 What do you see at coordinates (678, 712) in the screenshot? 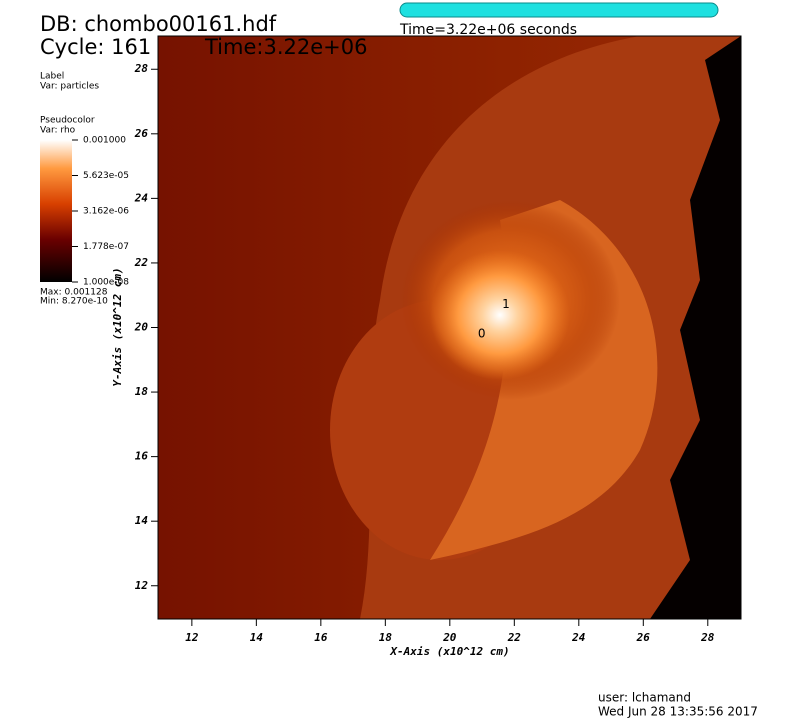
I see `date: Wed Jun 28 13:35:56 2017` at bounding box center [678, 712].